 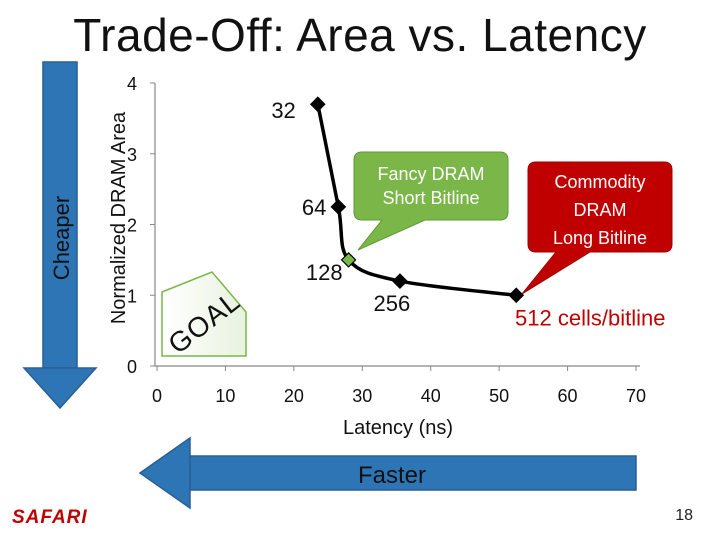 What do you see at coordinates (392, 303) in the screenshot?
I see `data-point-label: 256` at bounding box center [392, 303].